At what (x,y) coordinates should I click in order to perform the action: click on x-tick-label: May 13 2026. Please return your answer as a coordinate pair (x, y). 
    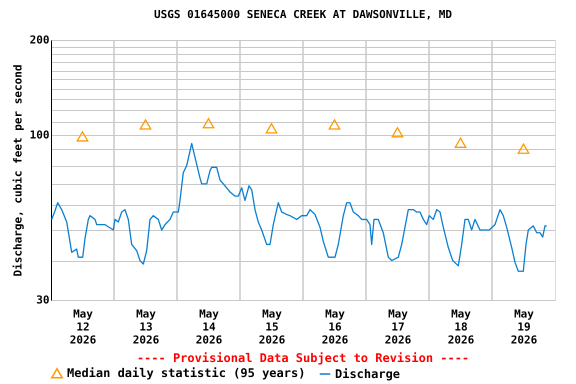
    Looking at the image, I should click on (146, 327).